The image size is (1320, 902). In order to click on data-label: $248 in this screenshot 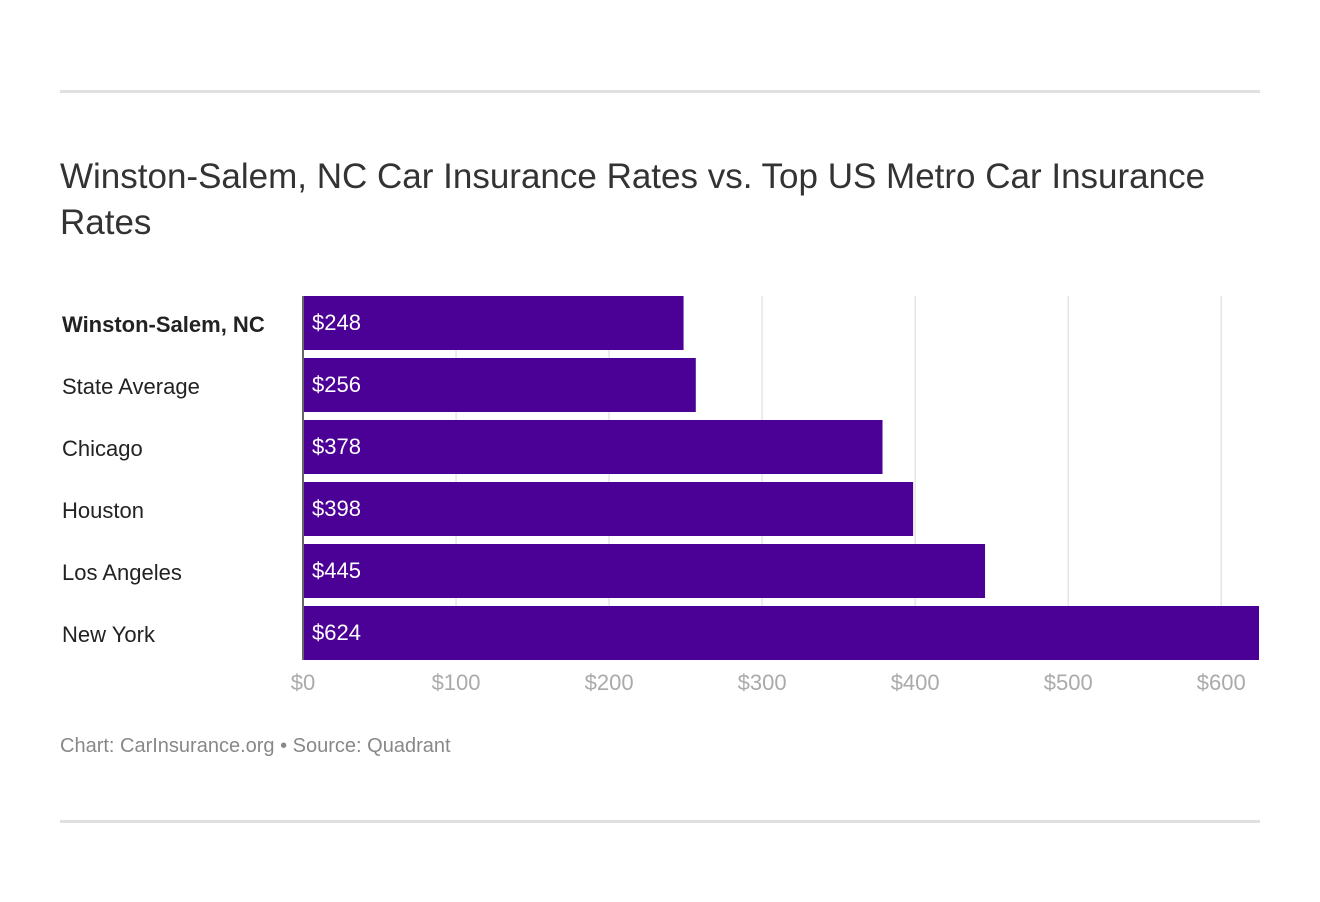, I will do `click(336, 322)`.